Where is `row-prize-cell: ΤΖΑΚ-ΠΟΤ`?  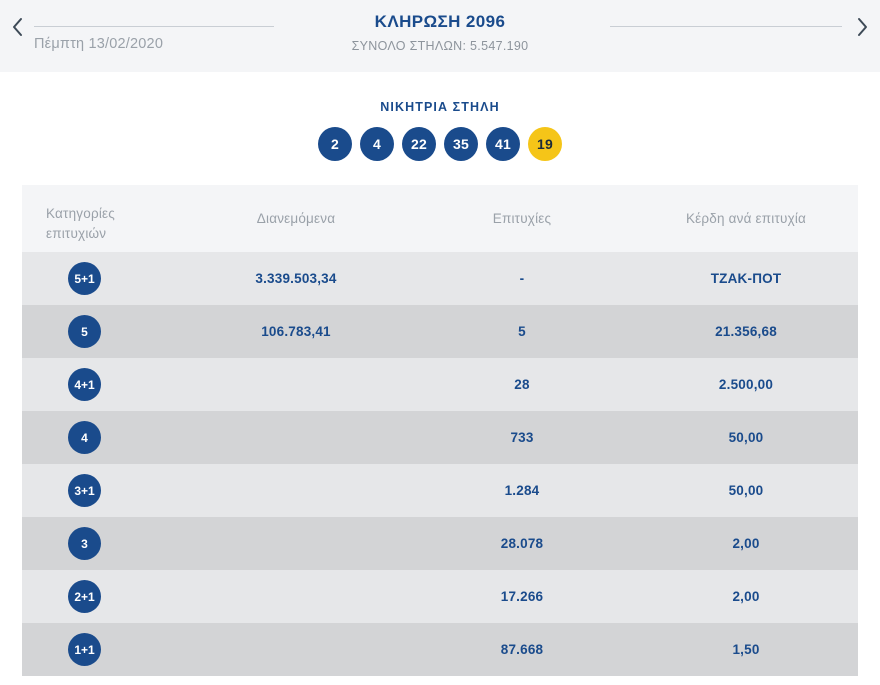 row-prize-cell: ΤΖΑΚ-ΠΟΤ is located at coordinates (746, 278).